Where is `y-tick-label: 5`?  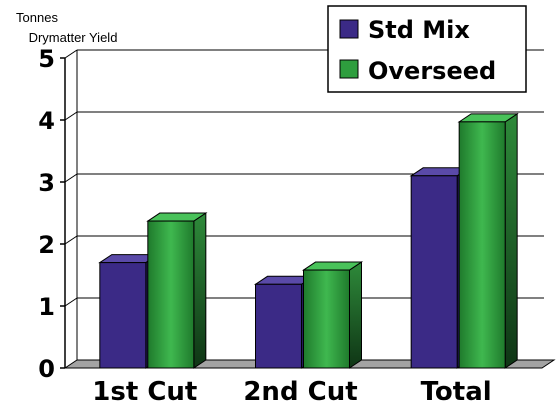
y-tick-label: 5 is located at coordinates (46, 59).